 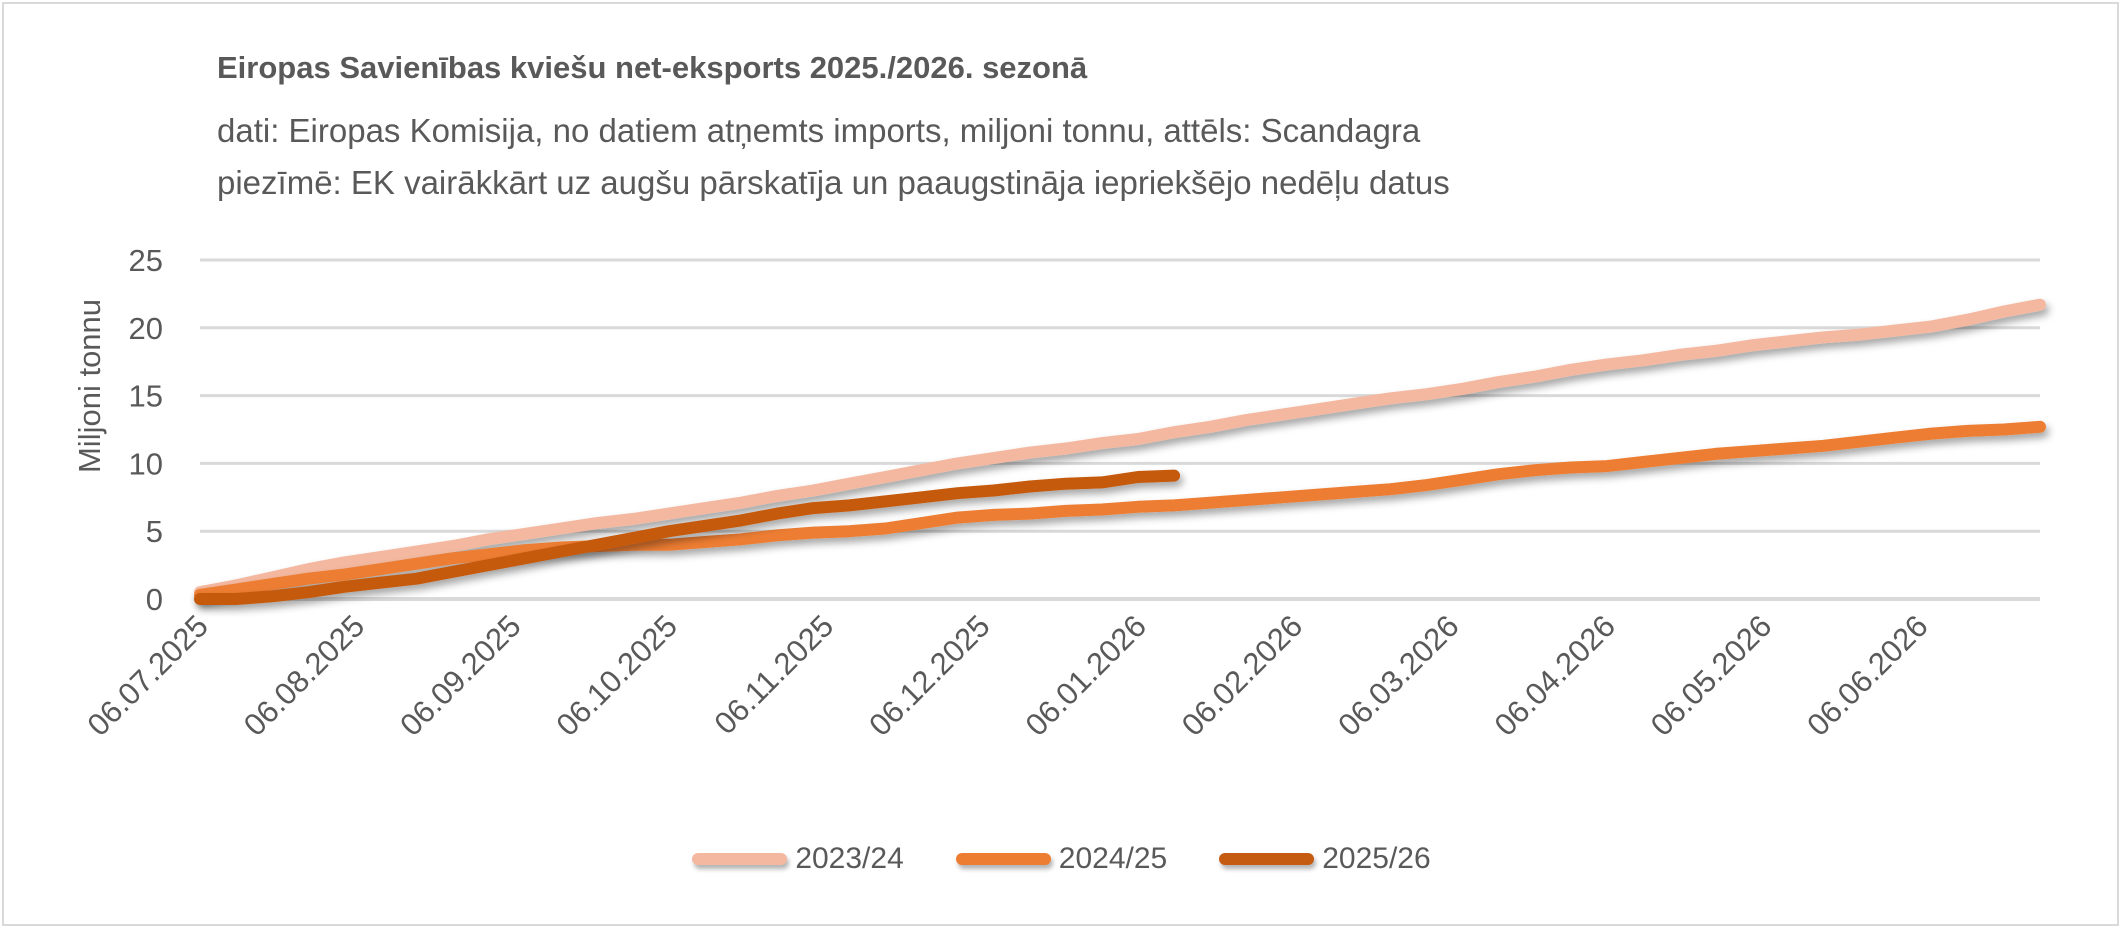 I want to click on y-tick-label: 15, so click(x=146, y=396).